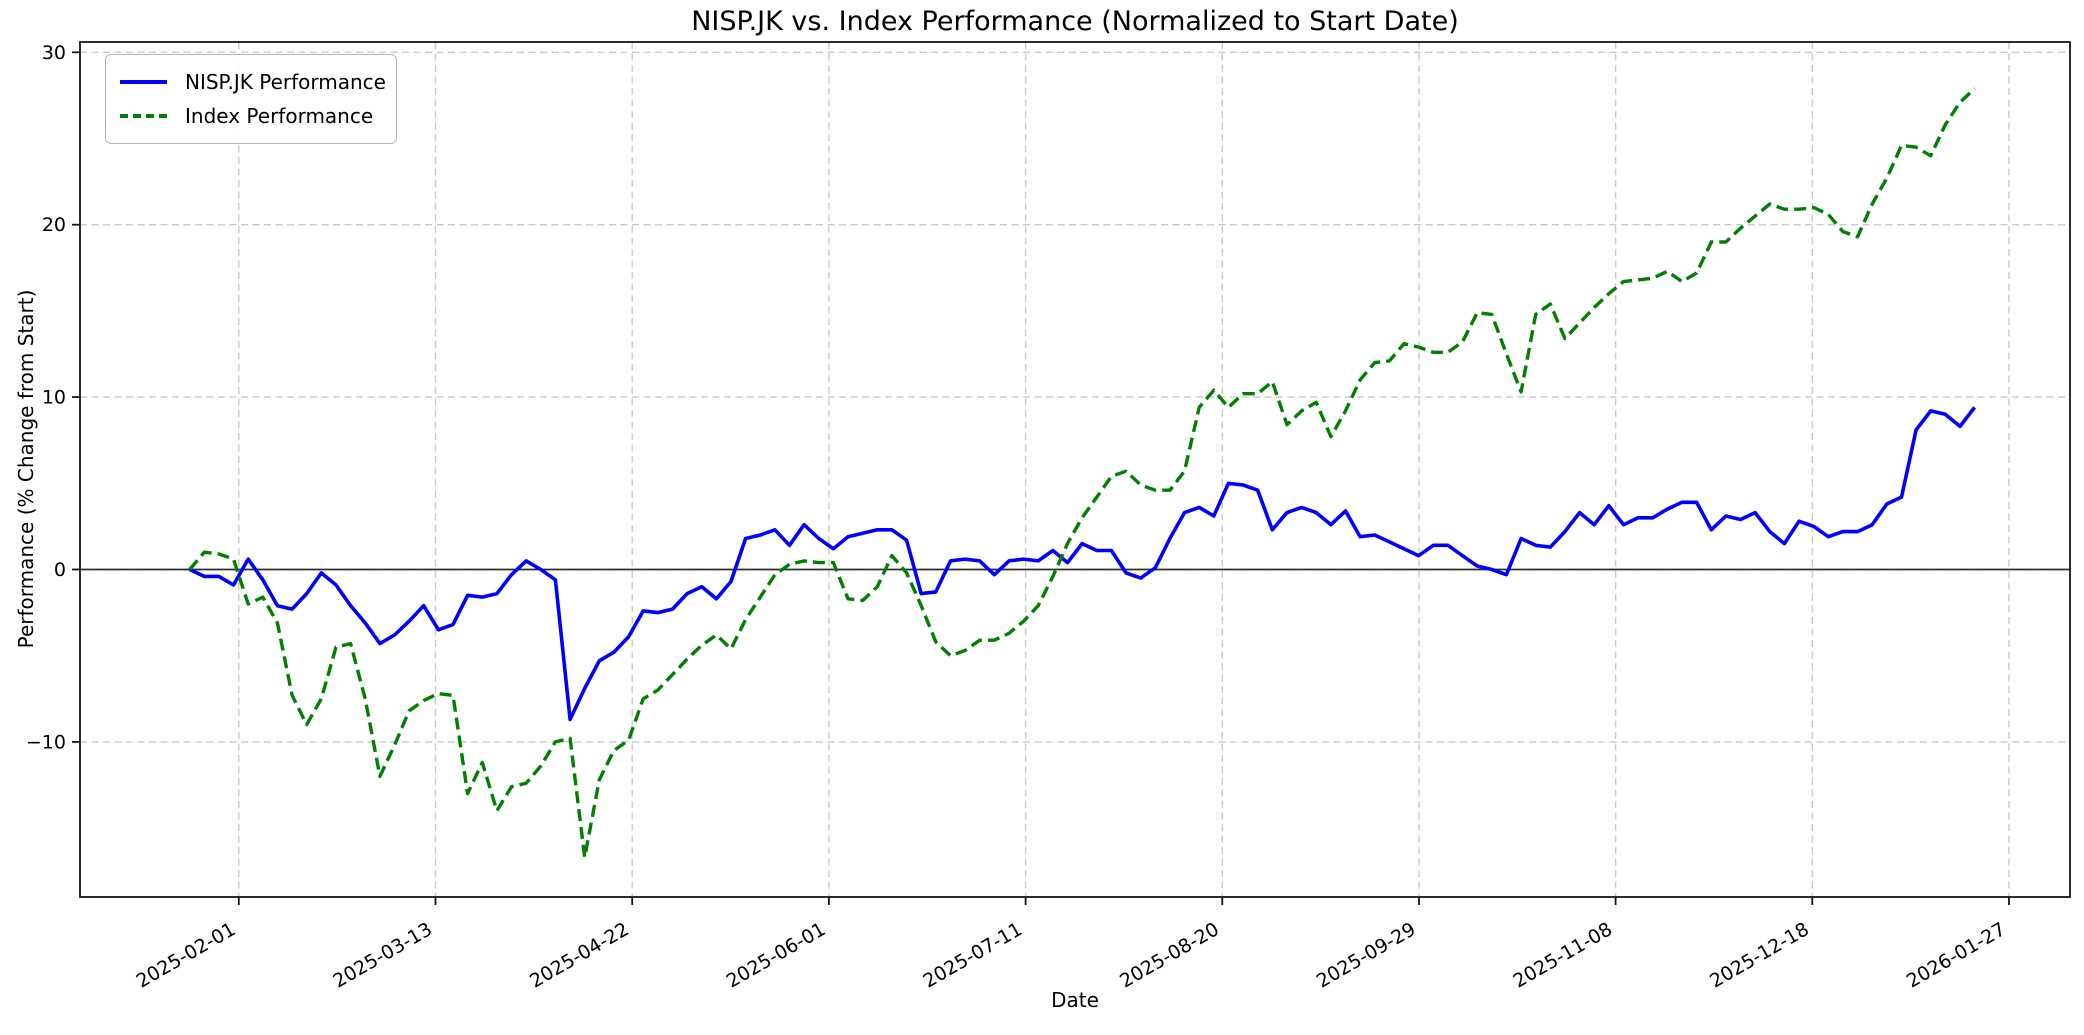 The width and height of the screenshot is (2084, 1035). What do you see at coordinates (1366, 955) in the screenshot?
I see `x-tick-label: 2025-09-29` at bounding box center [1366, 955].